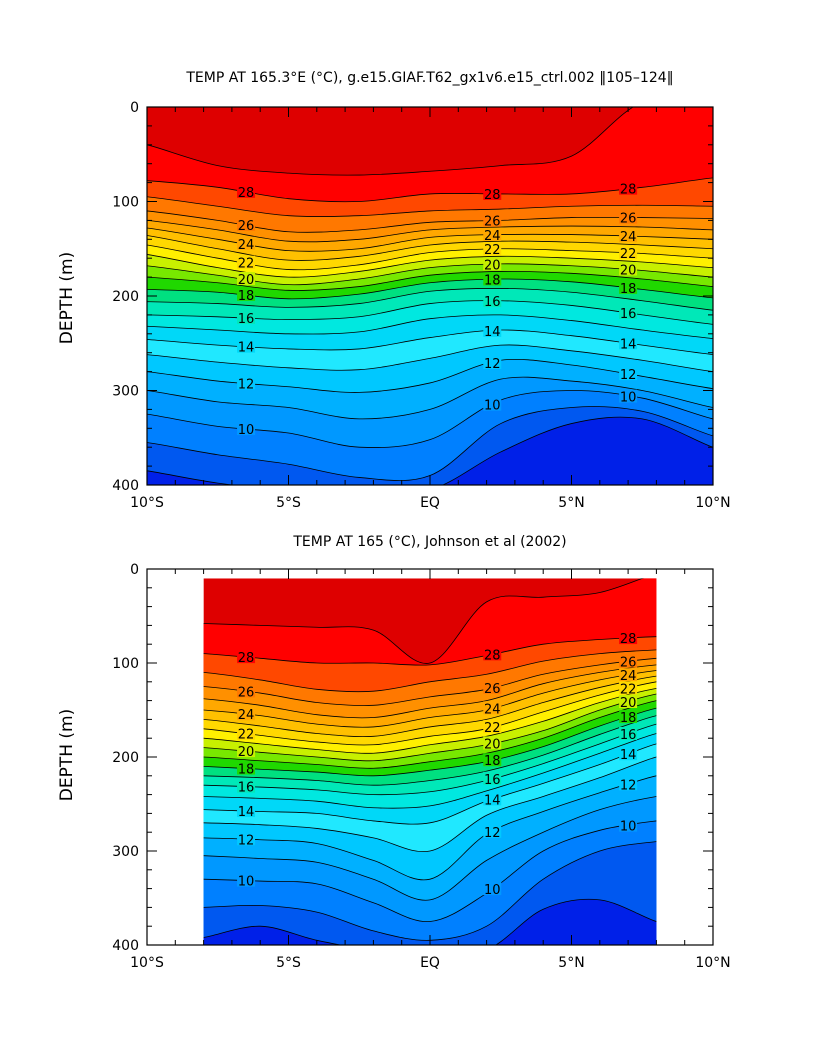 Image resolution: width=818 pixels, height=1055 pixels. I want to click on chart-title: TEMP AT 165 (°C), Johnson et al (2002), so click(429, 542).